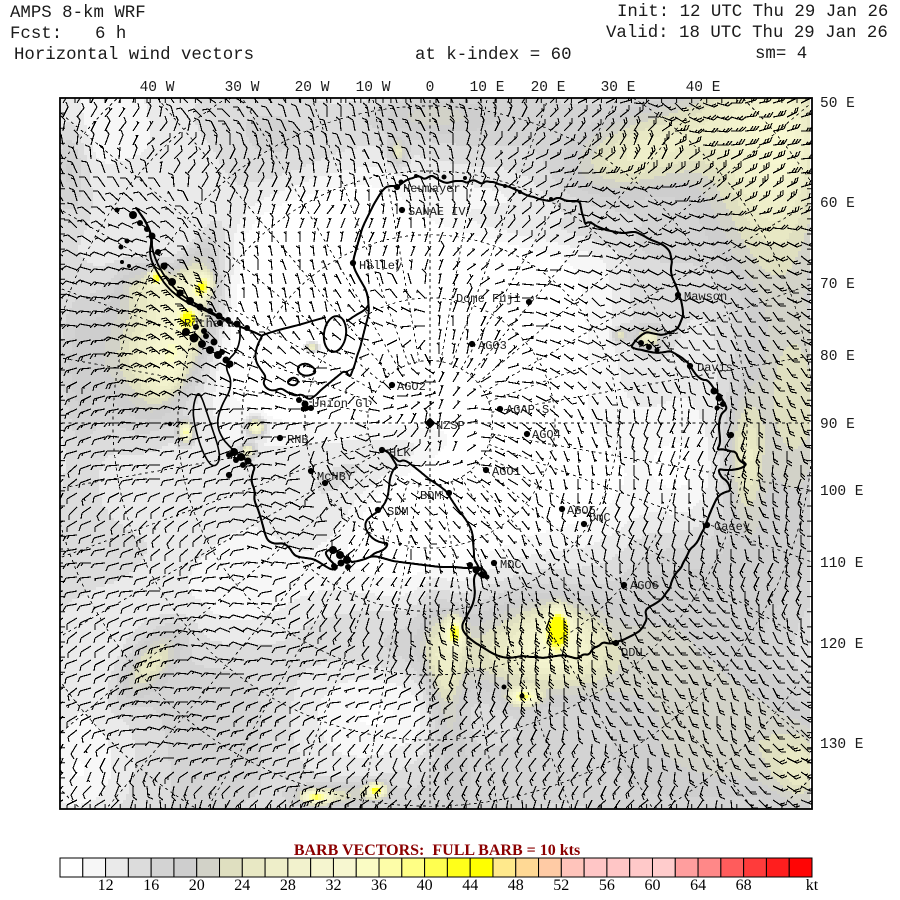 The width and height of the screenshot is (900, 900). What do you see at coordinates (110, 34) in the screenshot?
I see `svg-text: 6 h` at bounding box center [110, 34].